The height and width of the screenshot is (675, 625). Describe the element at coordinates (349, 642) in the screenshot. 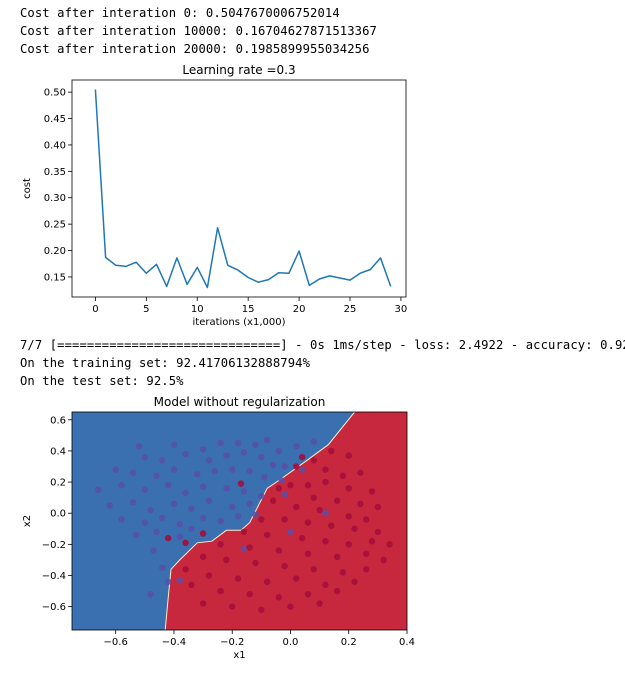

I see `x-tick-label: 0.2` at that location.